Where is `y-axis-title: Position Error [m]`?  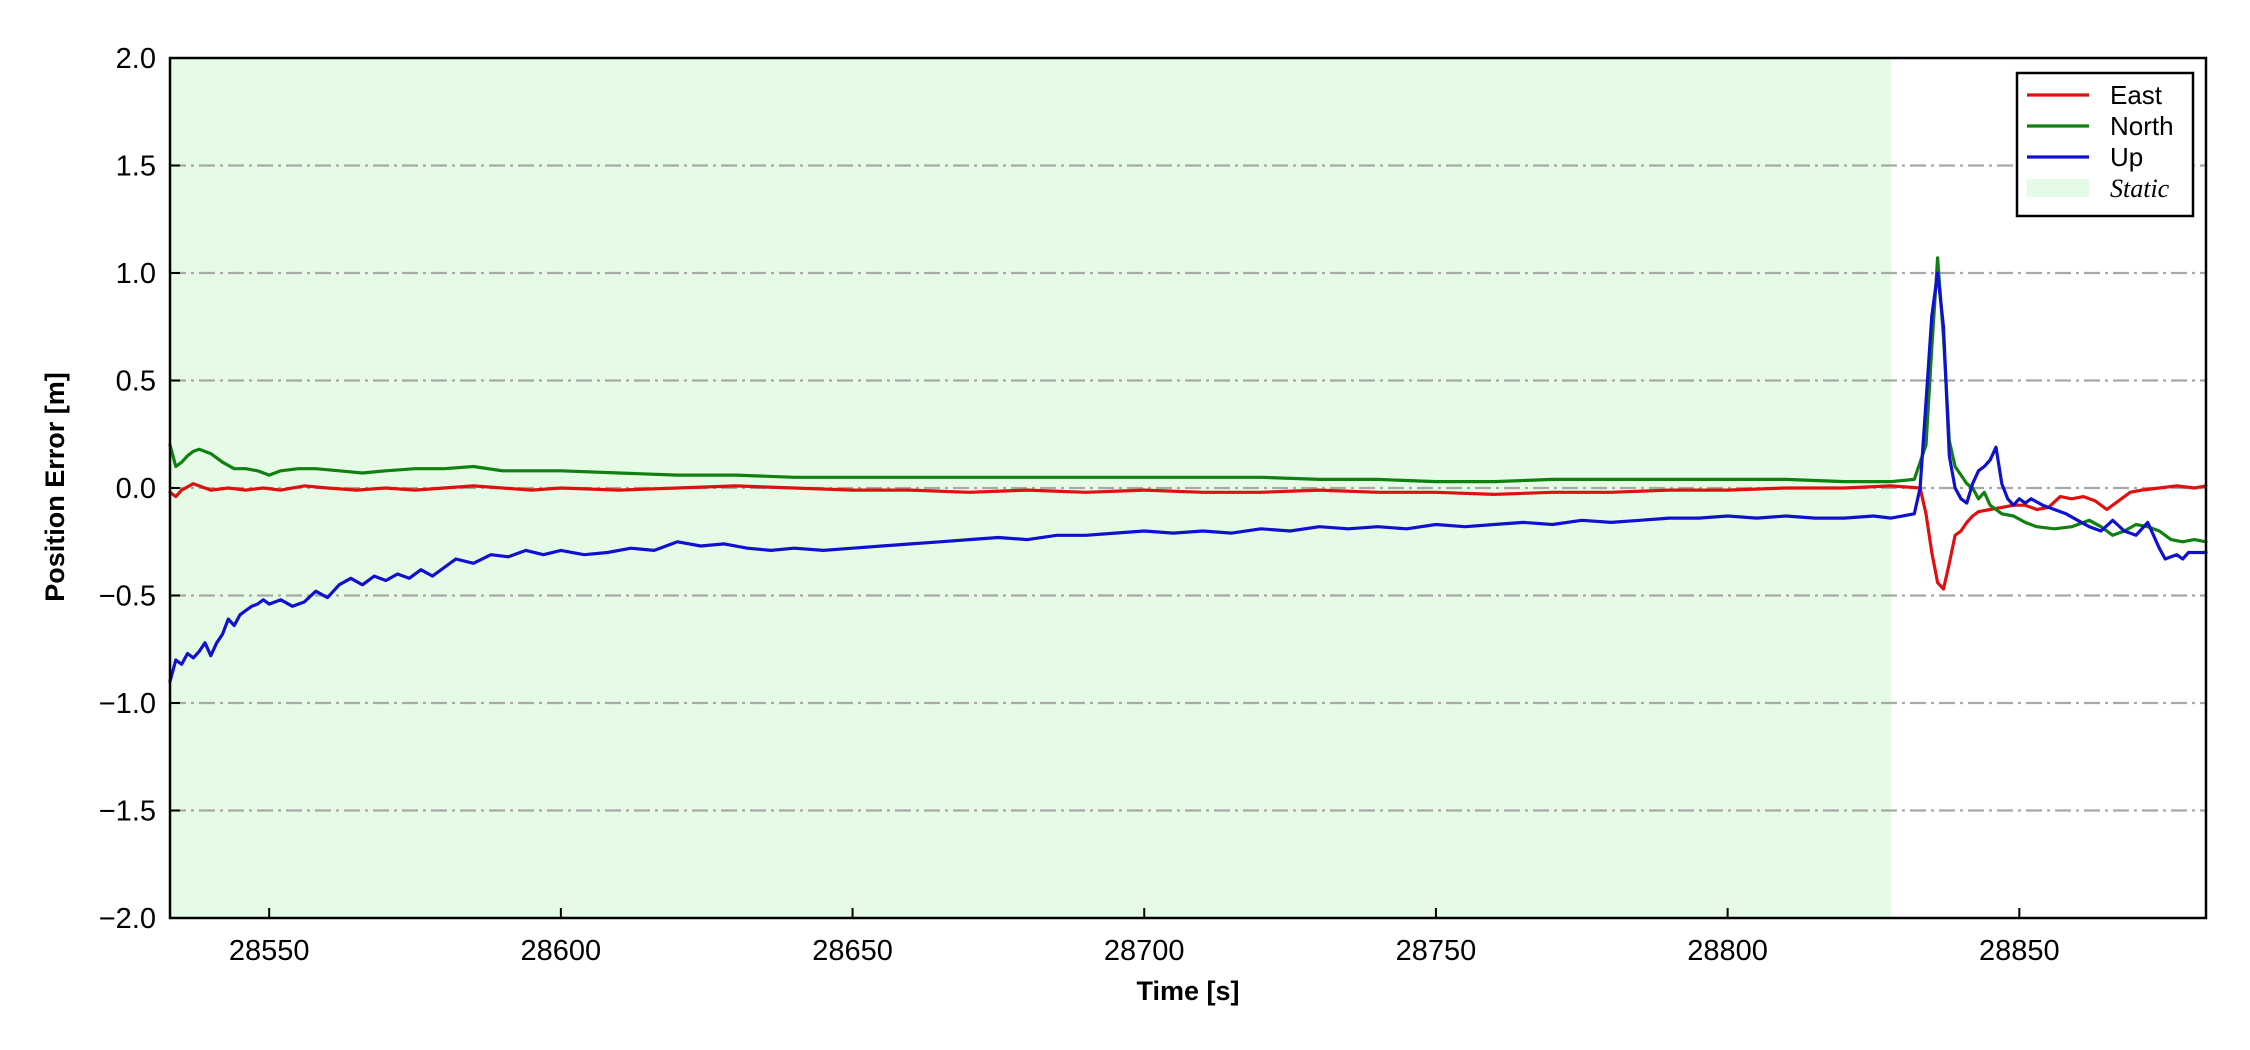 y-axis-title: Position Error [m] is located at coordinates (55, 487).